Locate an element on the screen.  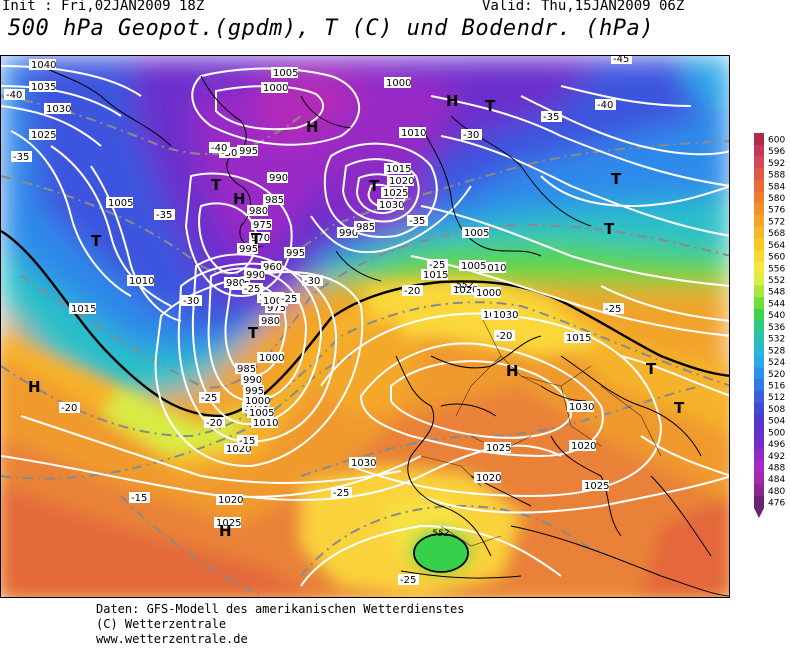
legend-label: 496 is located at coordinates (776, 445).